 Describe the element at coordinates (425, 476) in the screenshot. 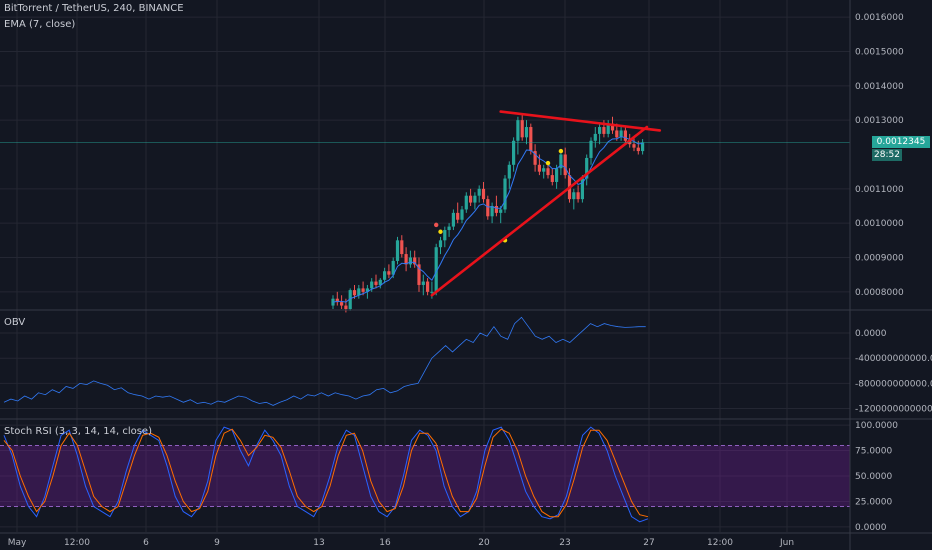

I see `stoch-rsi-band` at that location.